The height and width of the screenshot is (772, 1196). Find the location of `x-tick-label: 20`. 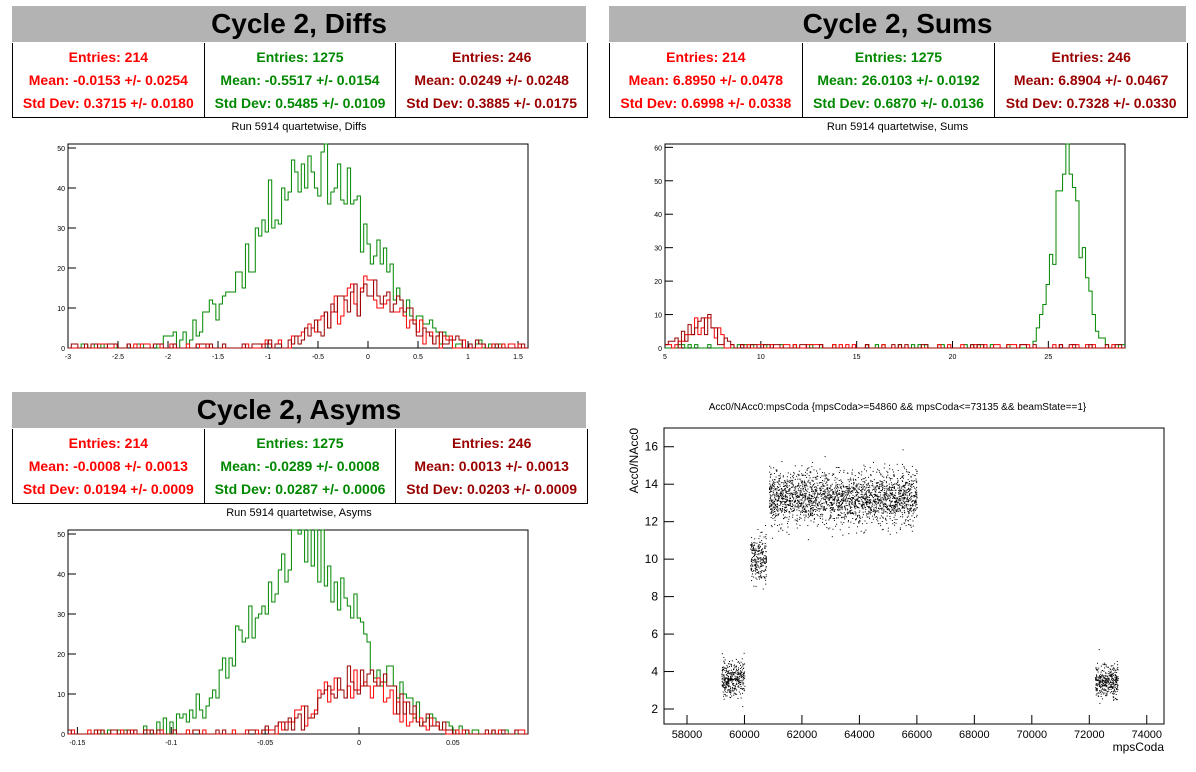

x-tick-label: 20 is located at coordinates (953, 357).